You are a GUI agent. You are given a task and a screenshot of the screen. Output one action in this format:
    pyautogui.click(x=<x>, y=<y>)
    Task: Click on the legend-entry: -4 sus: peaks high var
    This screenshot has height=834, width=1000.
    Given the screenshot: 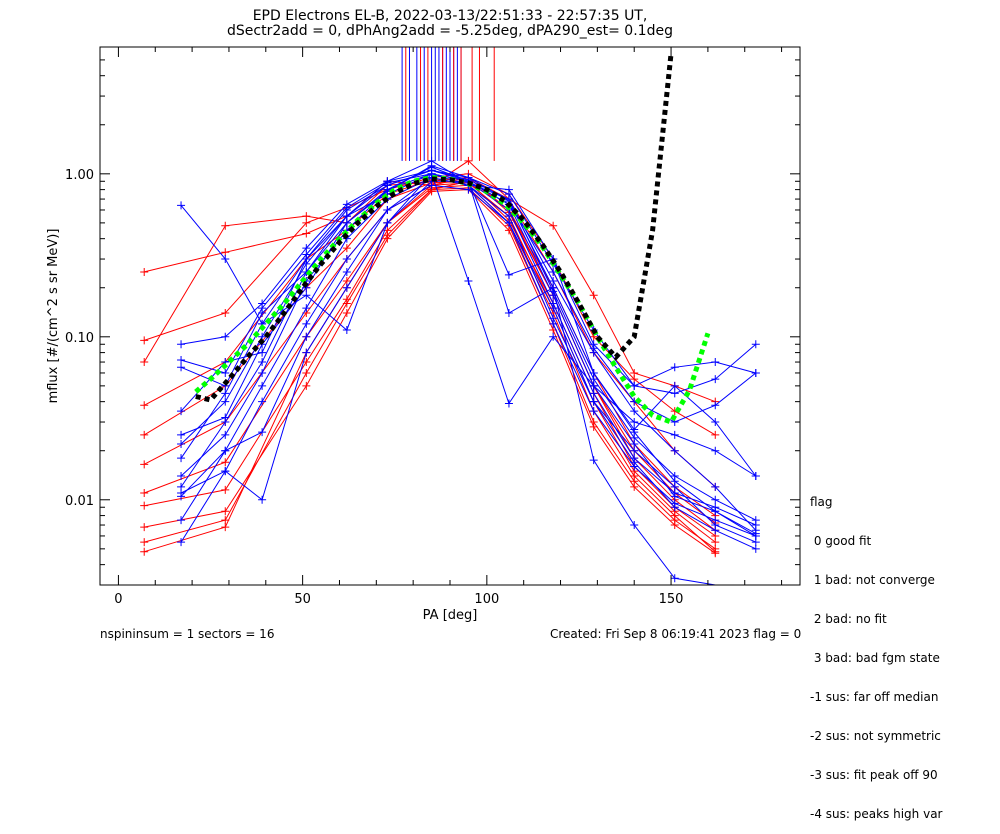 What is the action you would take?
    pyautogui.click(x=876, y=814)
    